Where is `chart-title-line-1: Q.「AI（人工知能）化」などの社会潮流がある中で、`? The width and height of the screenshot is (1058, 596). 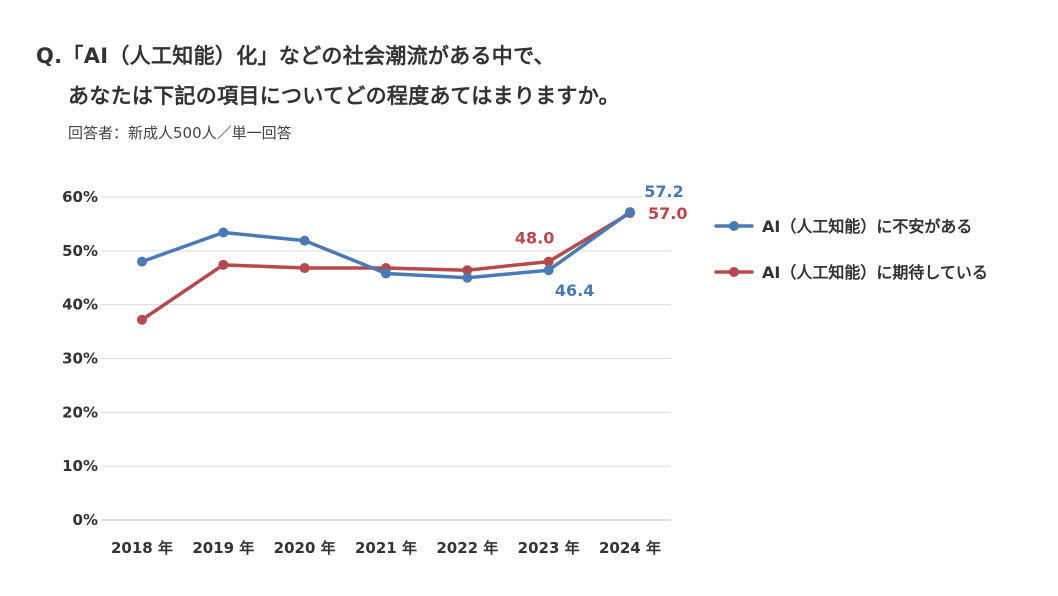
chart-title-line-1: Q.「AI（人工知能）化」などの社会潮流がある中で、 is located at coordinates (295, 56).